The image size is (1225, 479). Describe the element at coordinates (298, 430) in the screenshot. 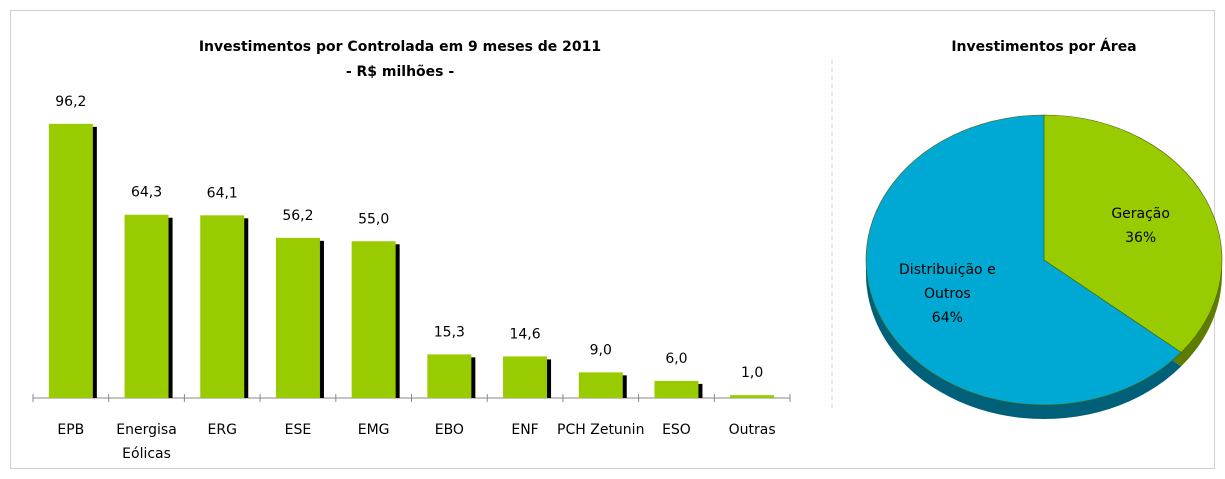

I see `x-tick-label: ESE` at that location.